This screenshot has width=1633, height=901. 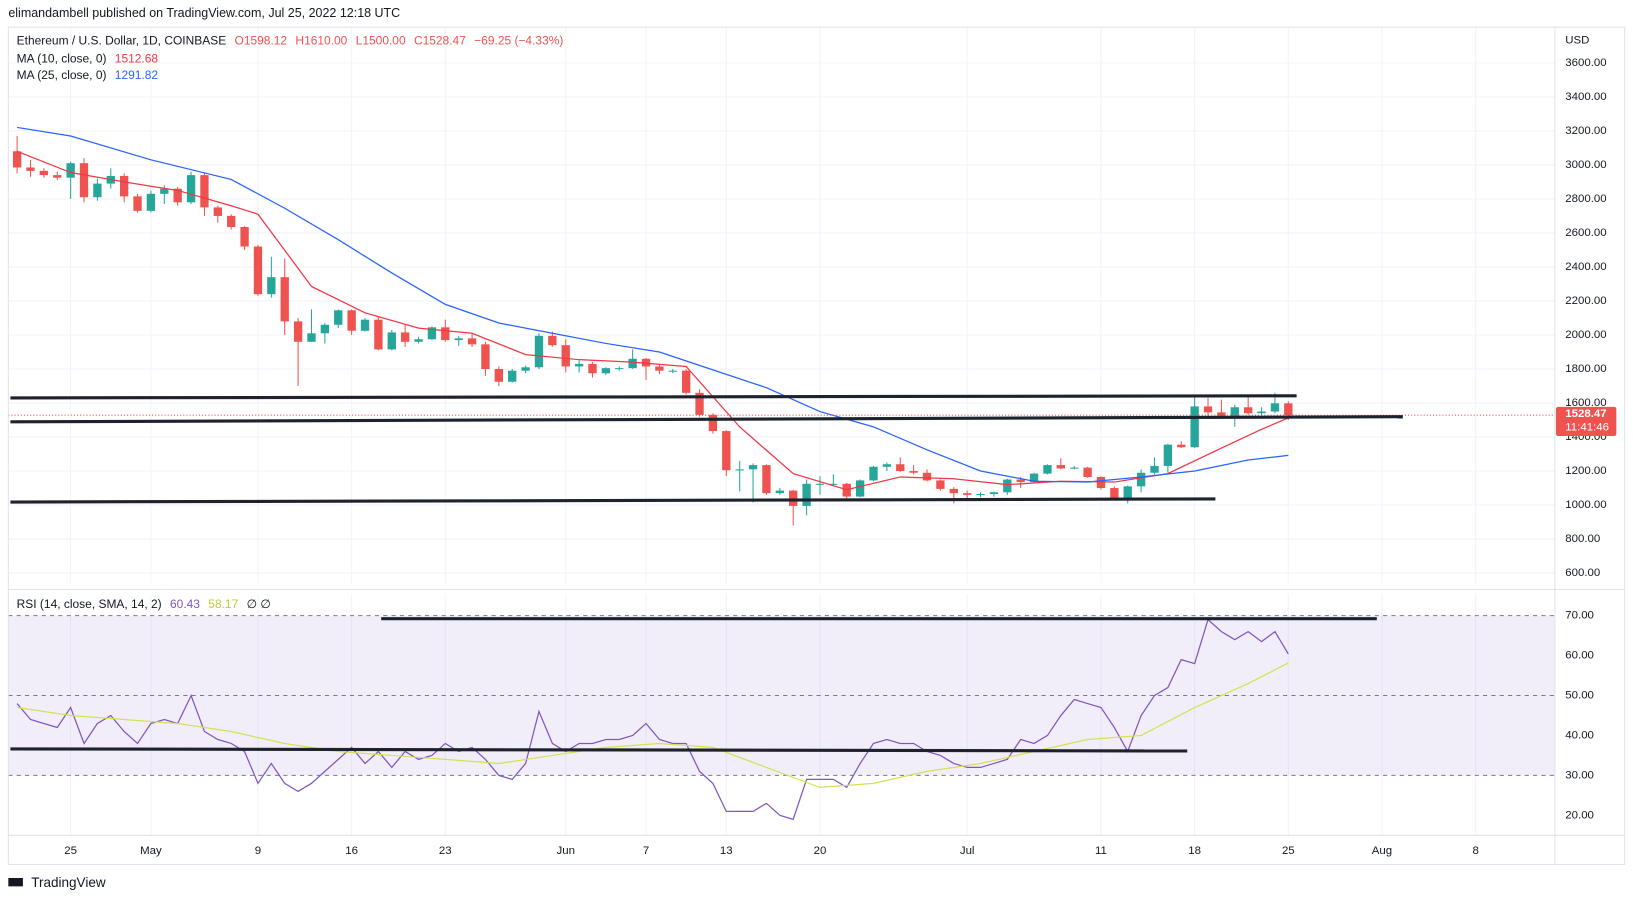 I want to click on ohlc-legend: −69.25 (−4.33%), so click(x=518, y=41).